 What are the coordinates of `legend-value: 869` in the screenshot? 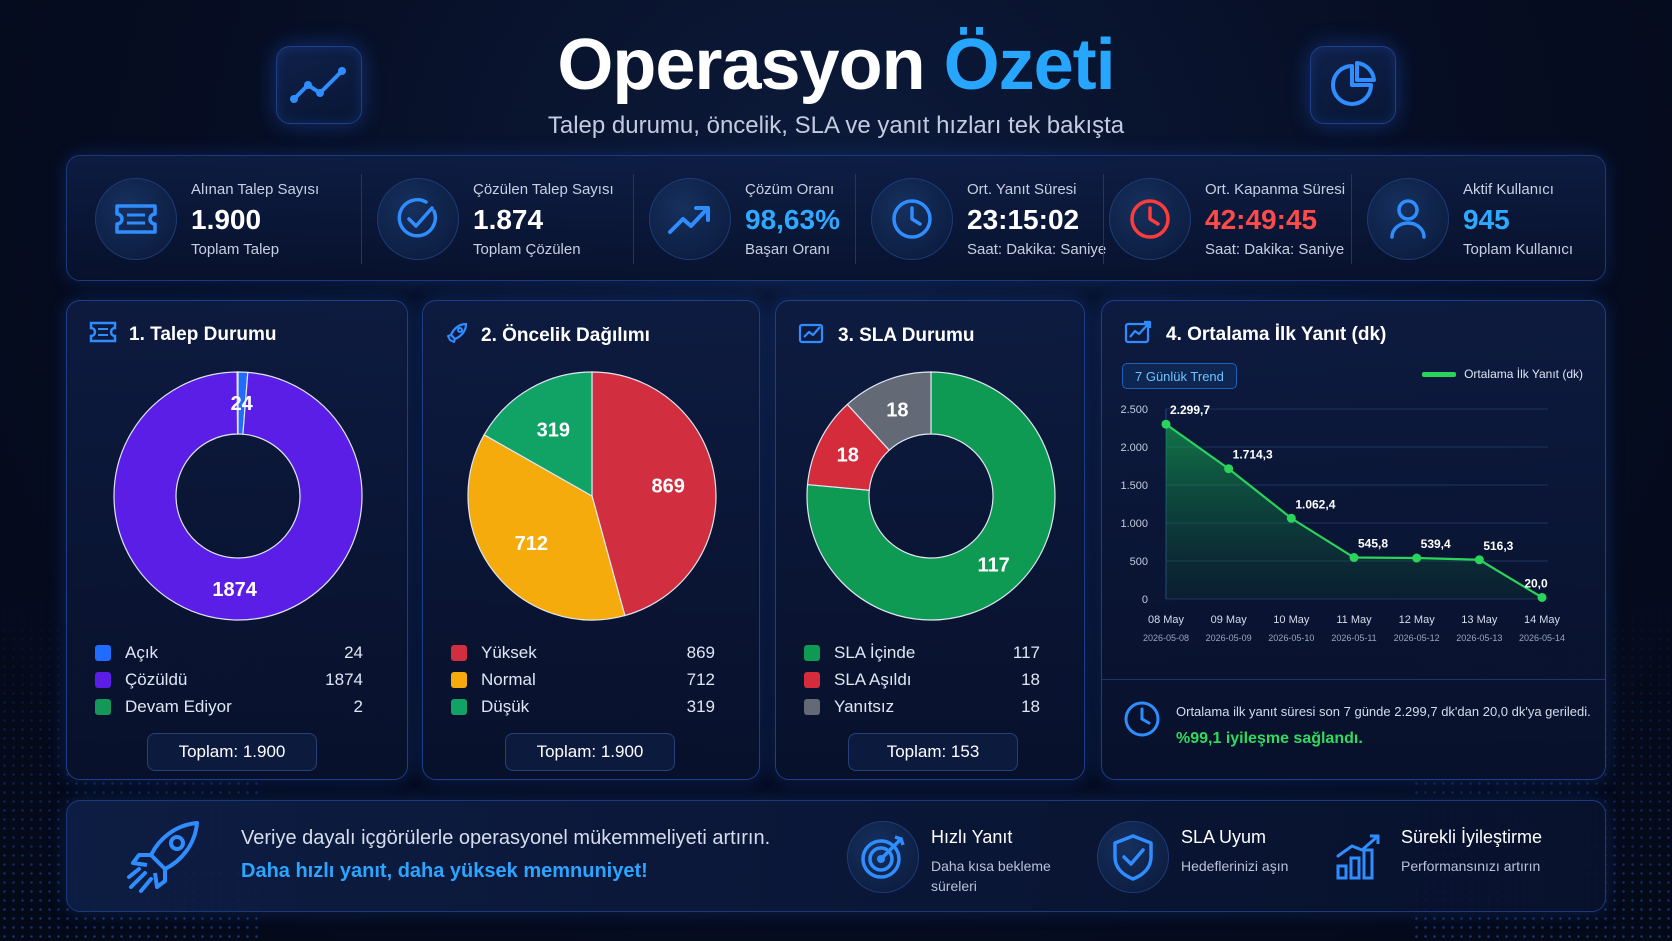 It's located at (700, 652).